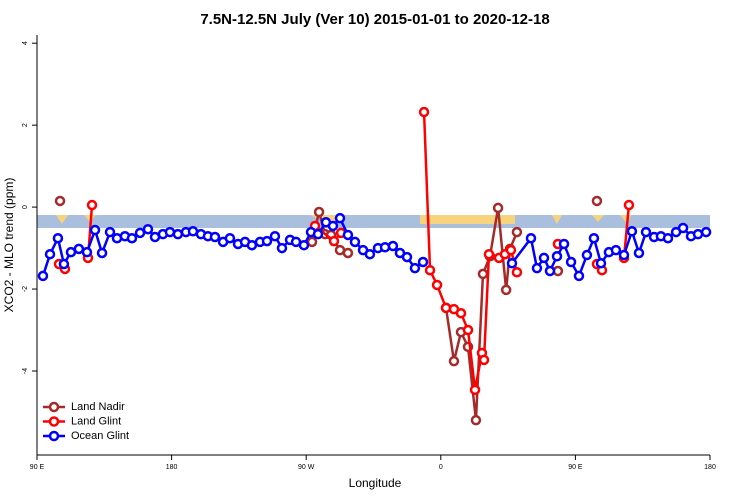 The image size is (750, 500). What do you see at coordinates (441, 467) in the screenshot?
I see `x-tick-label: 0` at bounding box center [441, 467].